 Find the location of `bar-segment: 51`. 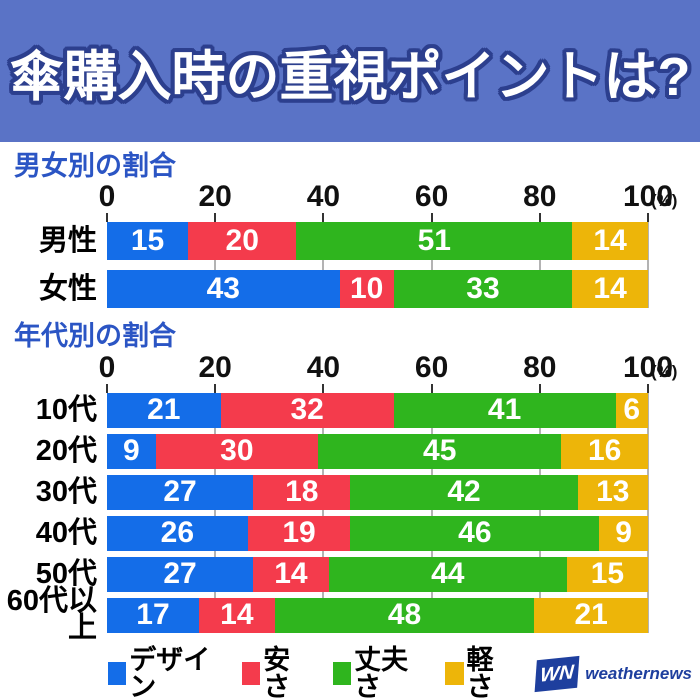

bar-segment: 51 is located at coordinates (434, 241).